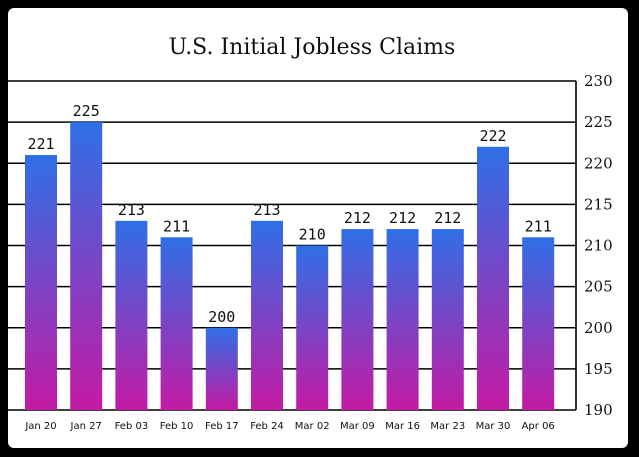  What do you see at coordinates (598, 81) in the screenshot?
I see `y-tick-label: 230` at bounding box center [598, 81].